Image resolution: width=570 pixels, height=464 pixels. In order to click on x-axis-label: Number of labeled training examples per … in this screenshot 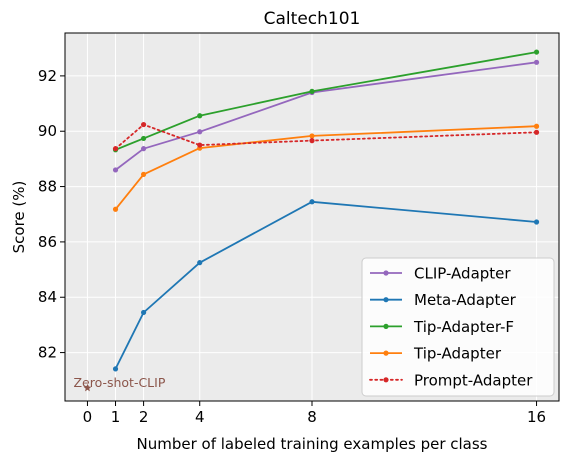, I will do `click(312, 444)`.